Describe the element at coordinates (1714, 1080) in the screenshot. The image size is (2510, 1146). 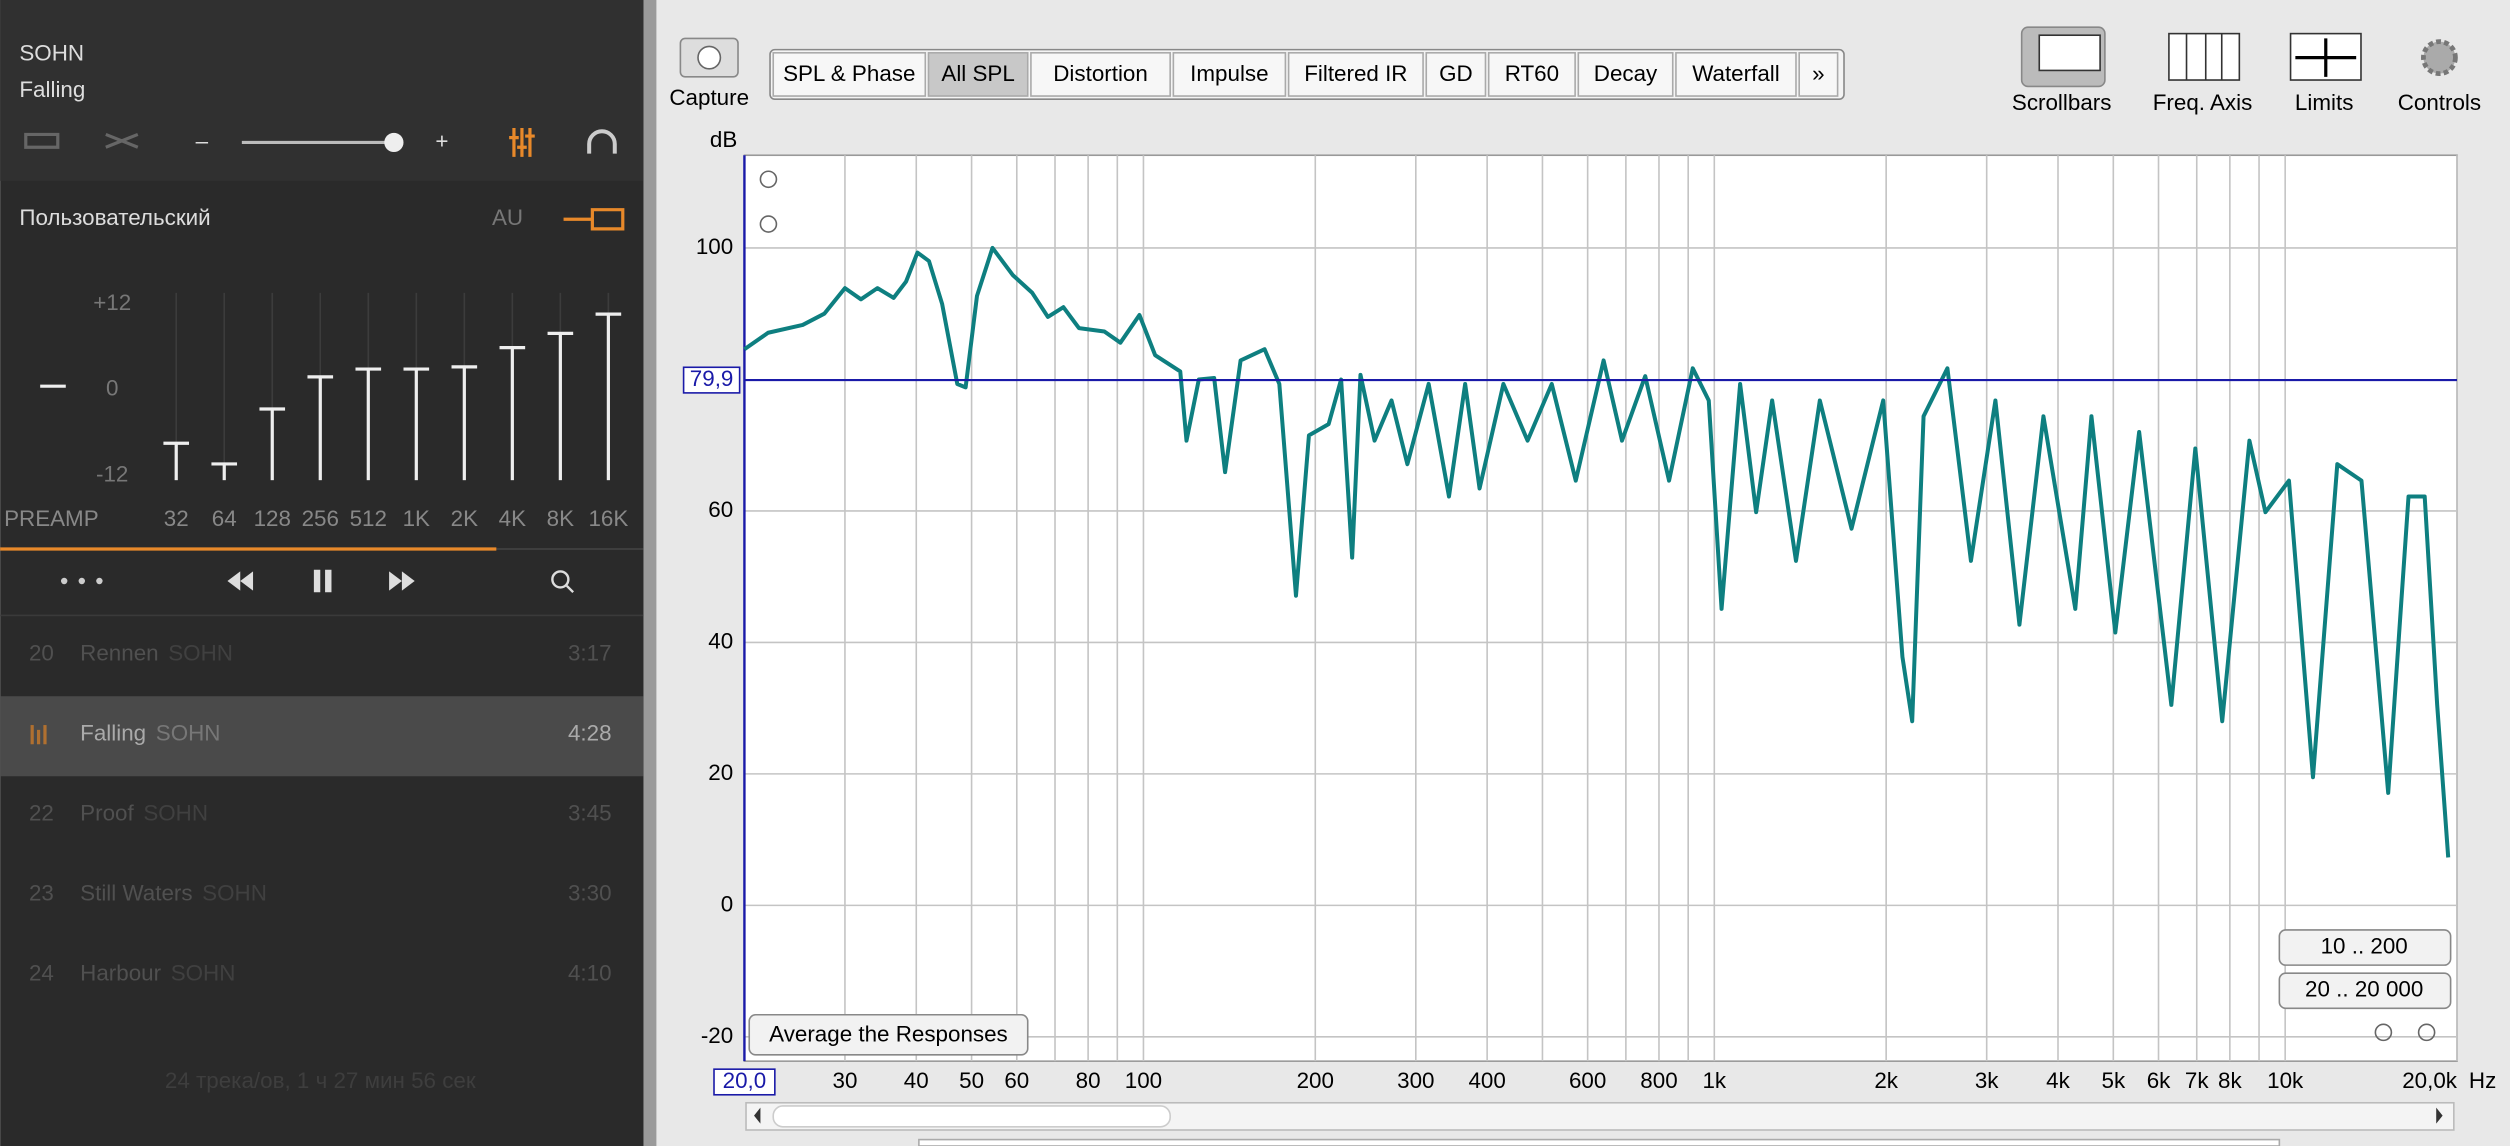
I see `x-tick-label: 1k` at that location.